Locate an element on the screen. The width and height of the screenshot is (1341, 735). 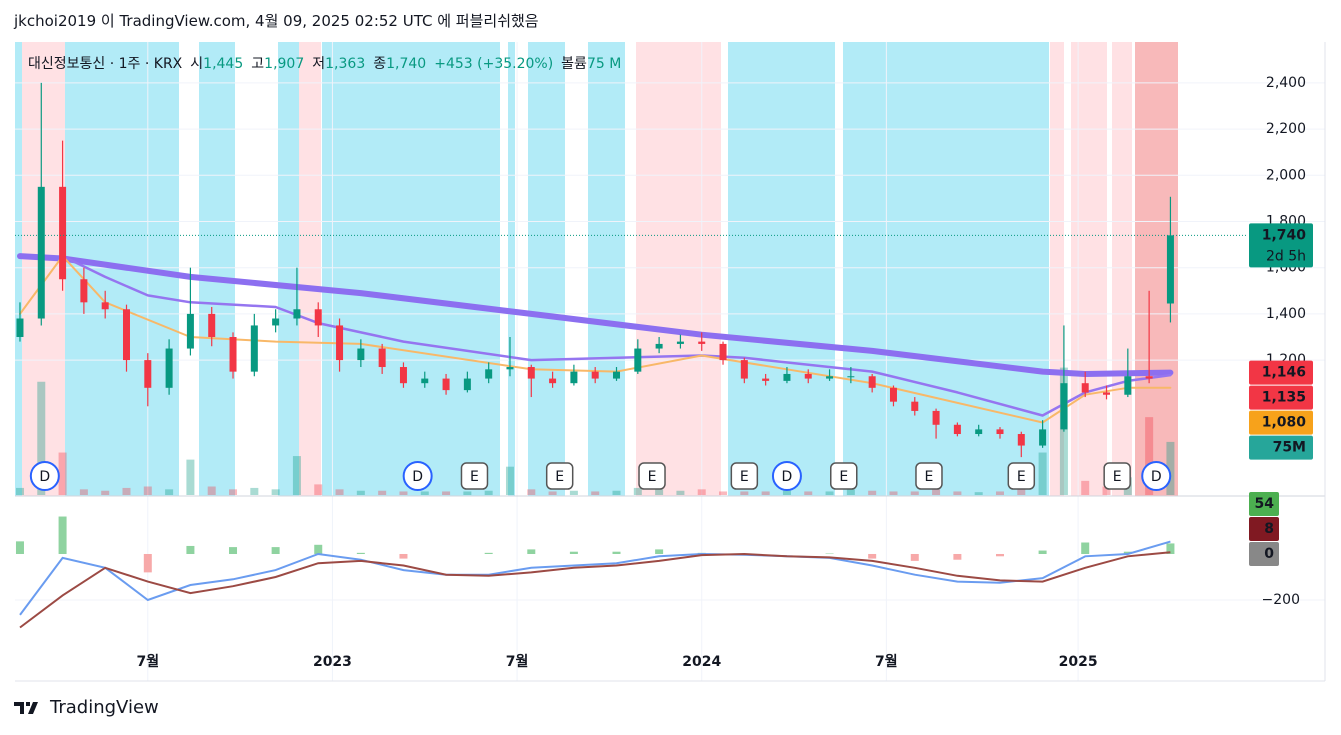
x-tick-label: 2025 is located at coordinates (1078, 662).